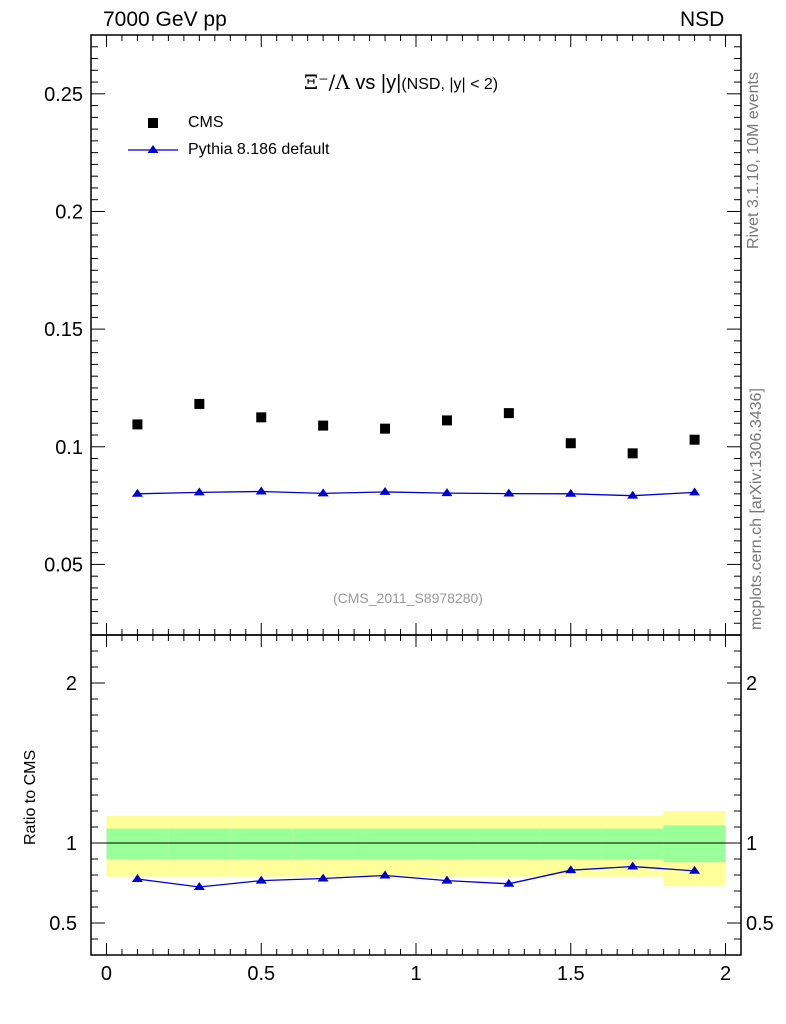  Describe the element at coordinates (751, 844) in the screenshot. I see `ratio-y-tick-label-right: 1` at that location.